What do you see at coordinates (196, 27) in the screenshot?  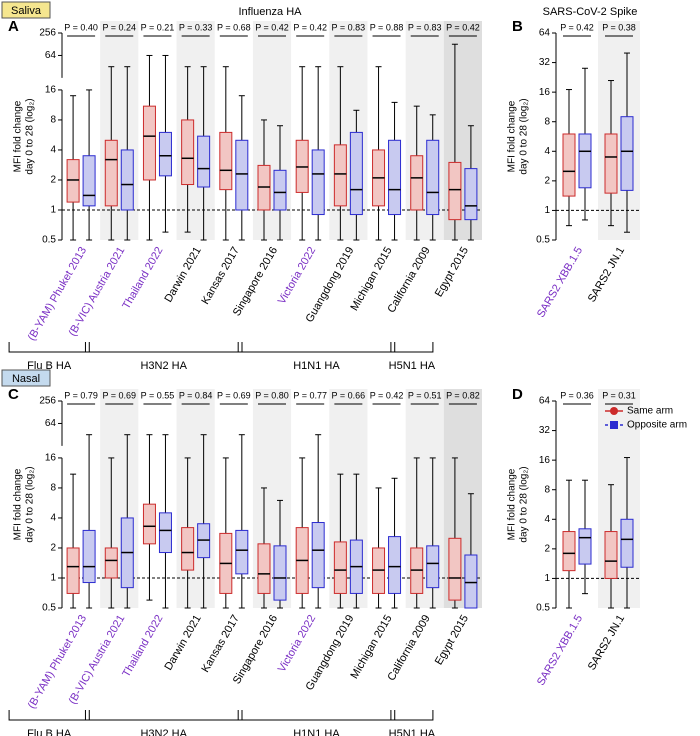 I see `p-value: P = 0.33` at bounding box center [196, 27].